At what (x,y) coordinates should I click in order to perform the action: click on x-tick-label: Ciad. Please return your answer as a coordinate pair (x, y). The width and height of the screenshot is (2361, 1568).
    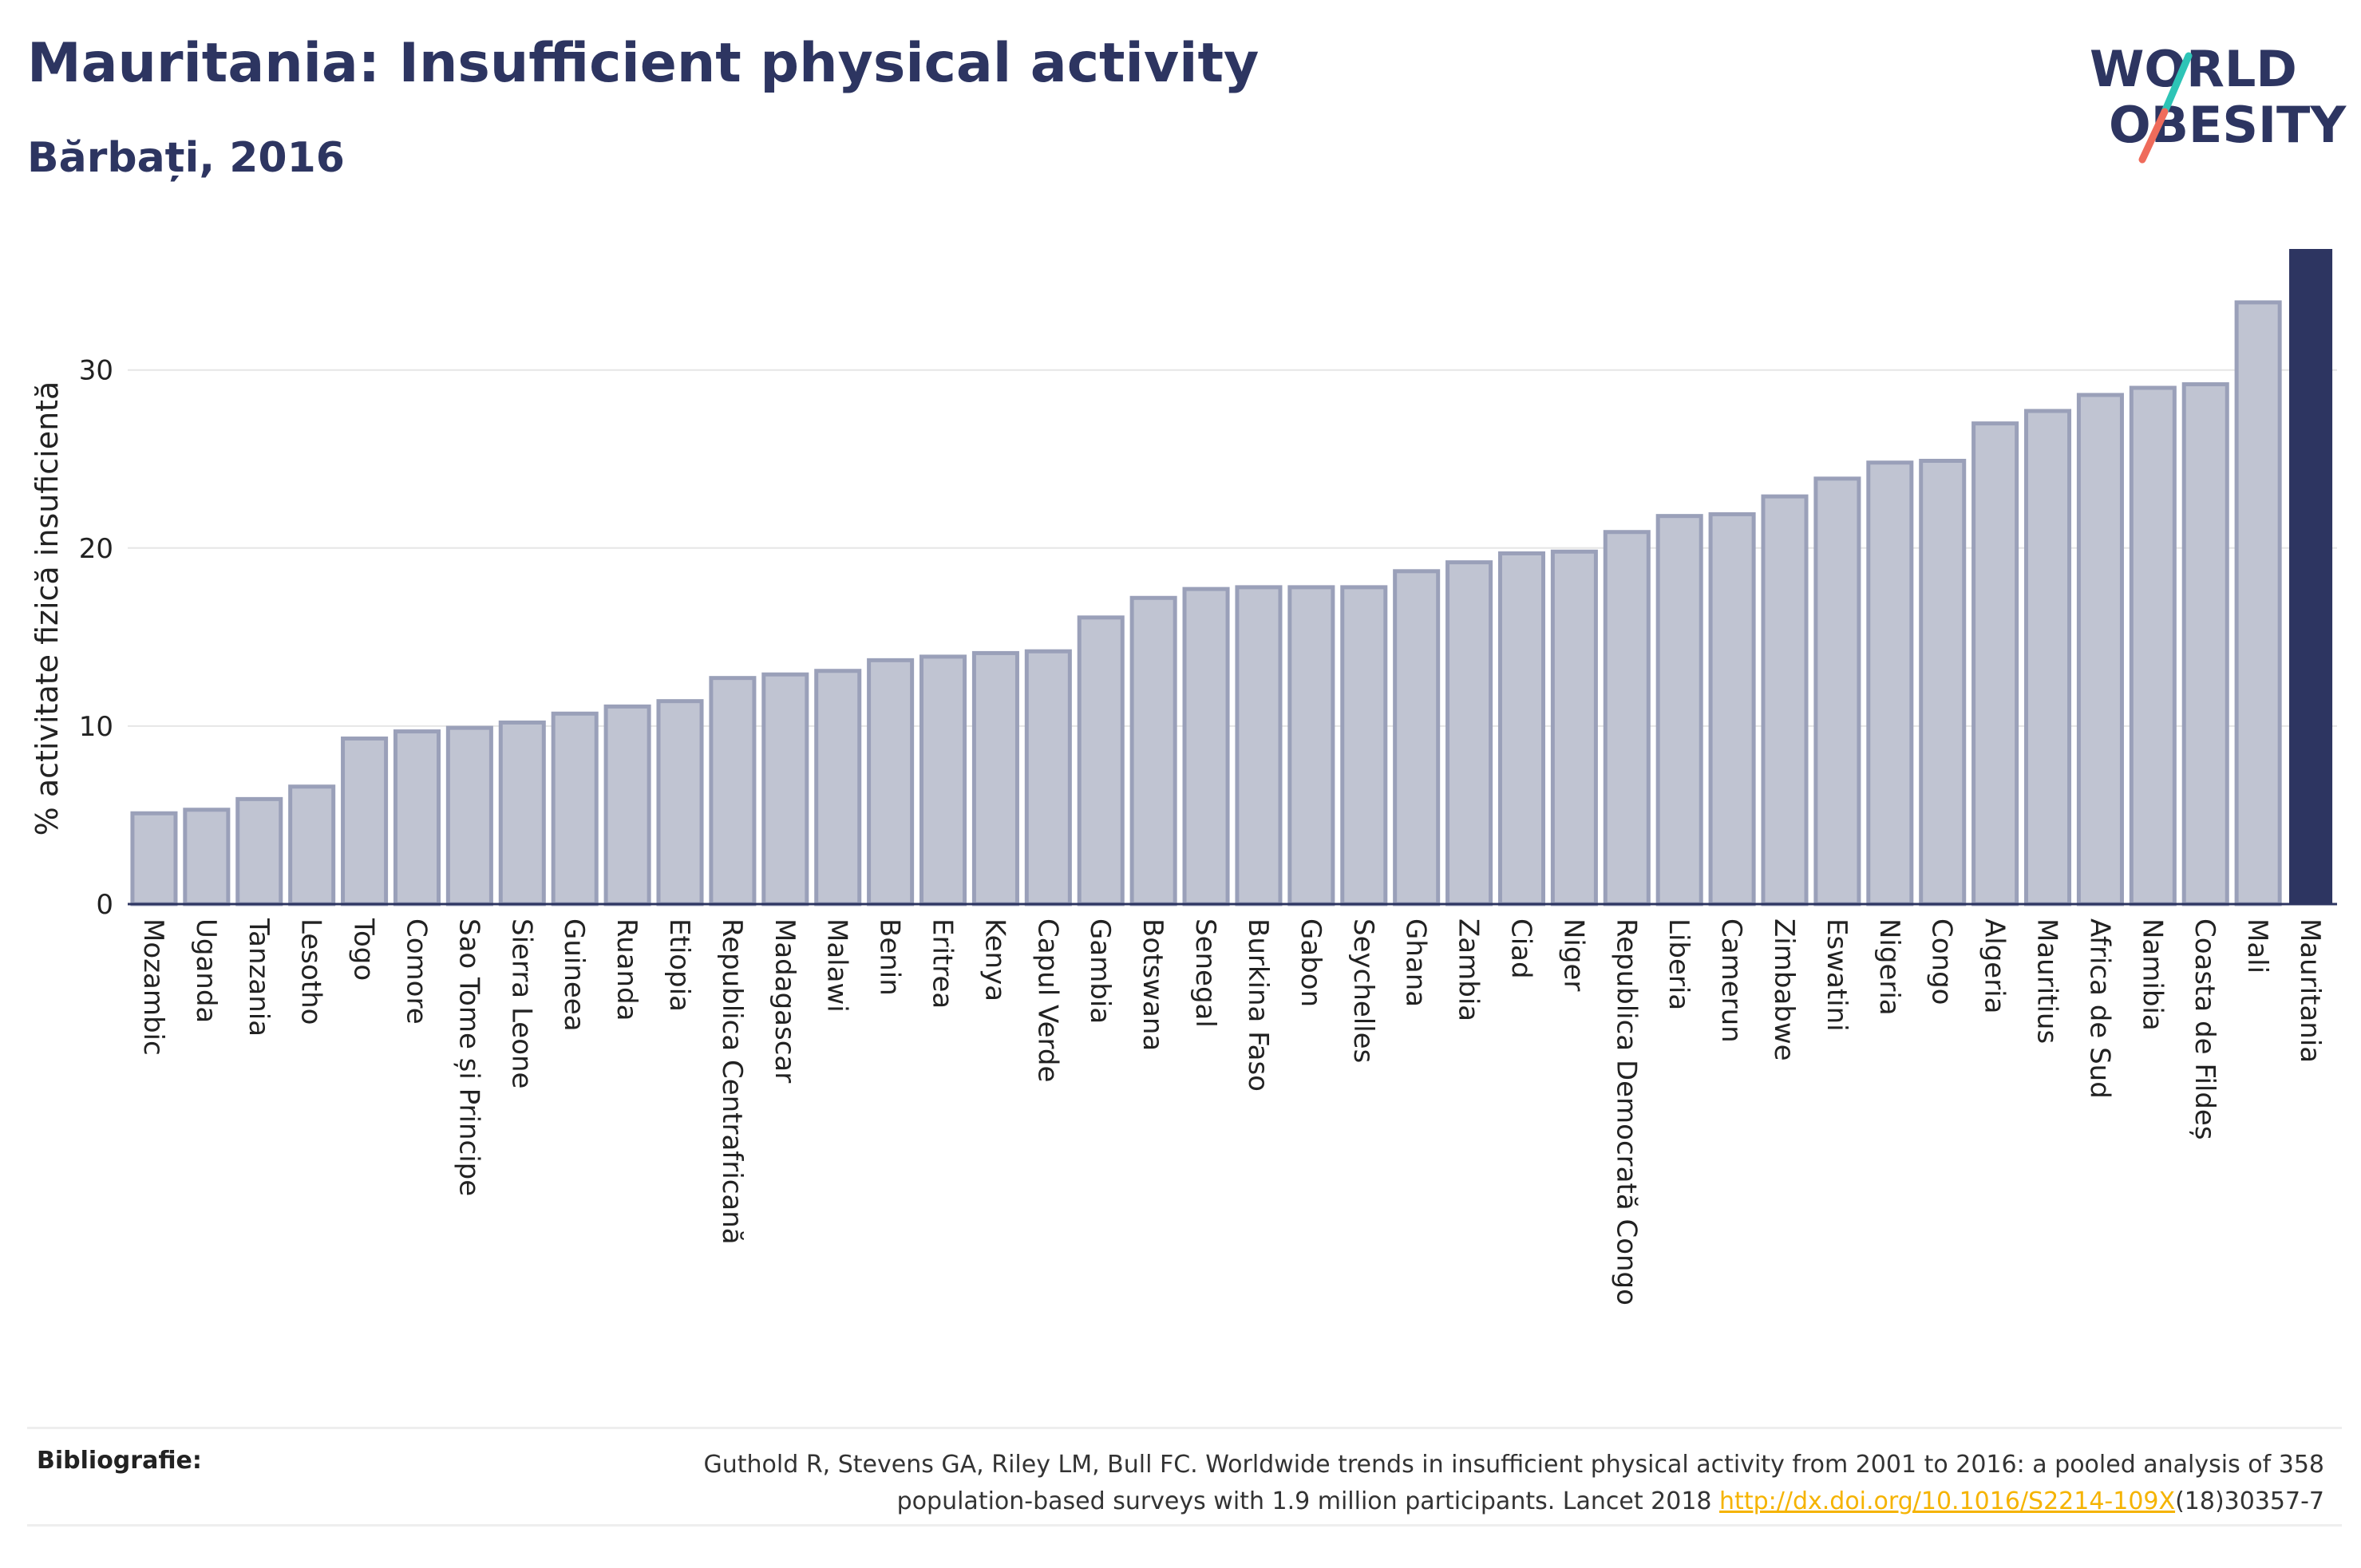
    Looking at the image, I should click on (1520, 948).